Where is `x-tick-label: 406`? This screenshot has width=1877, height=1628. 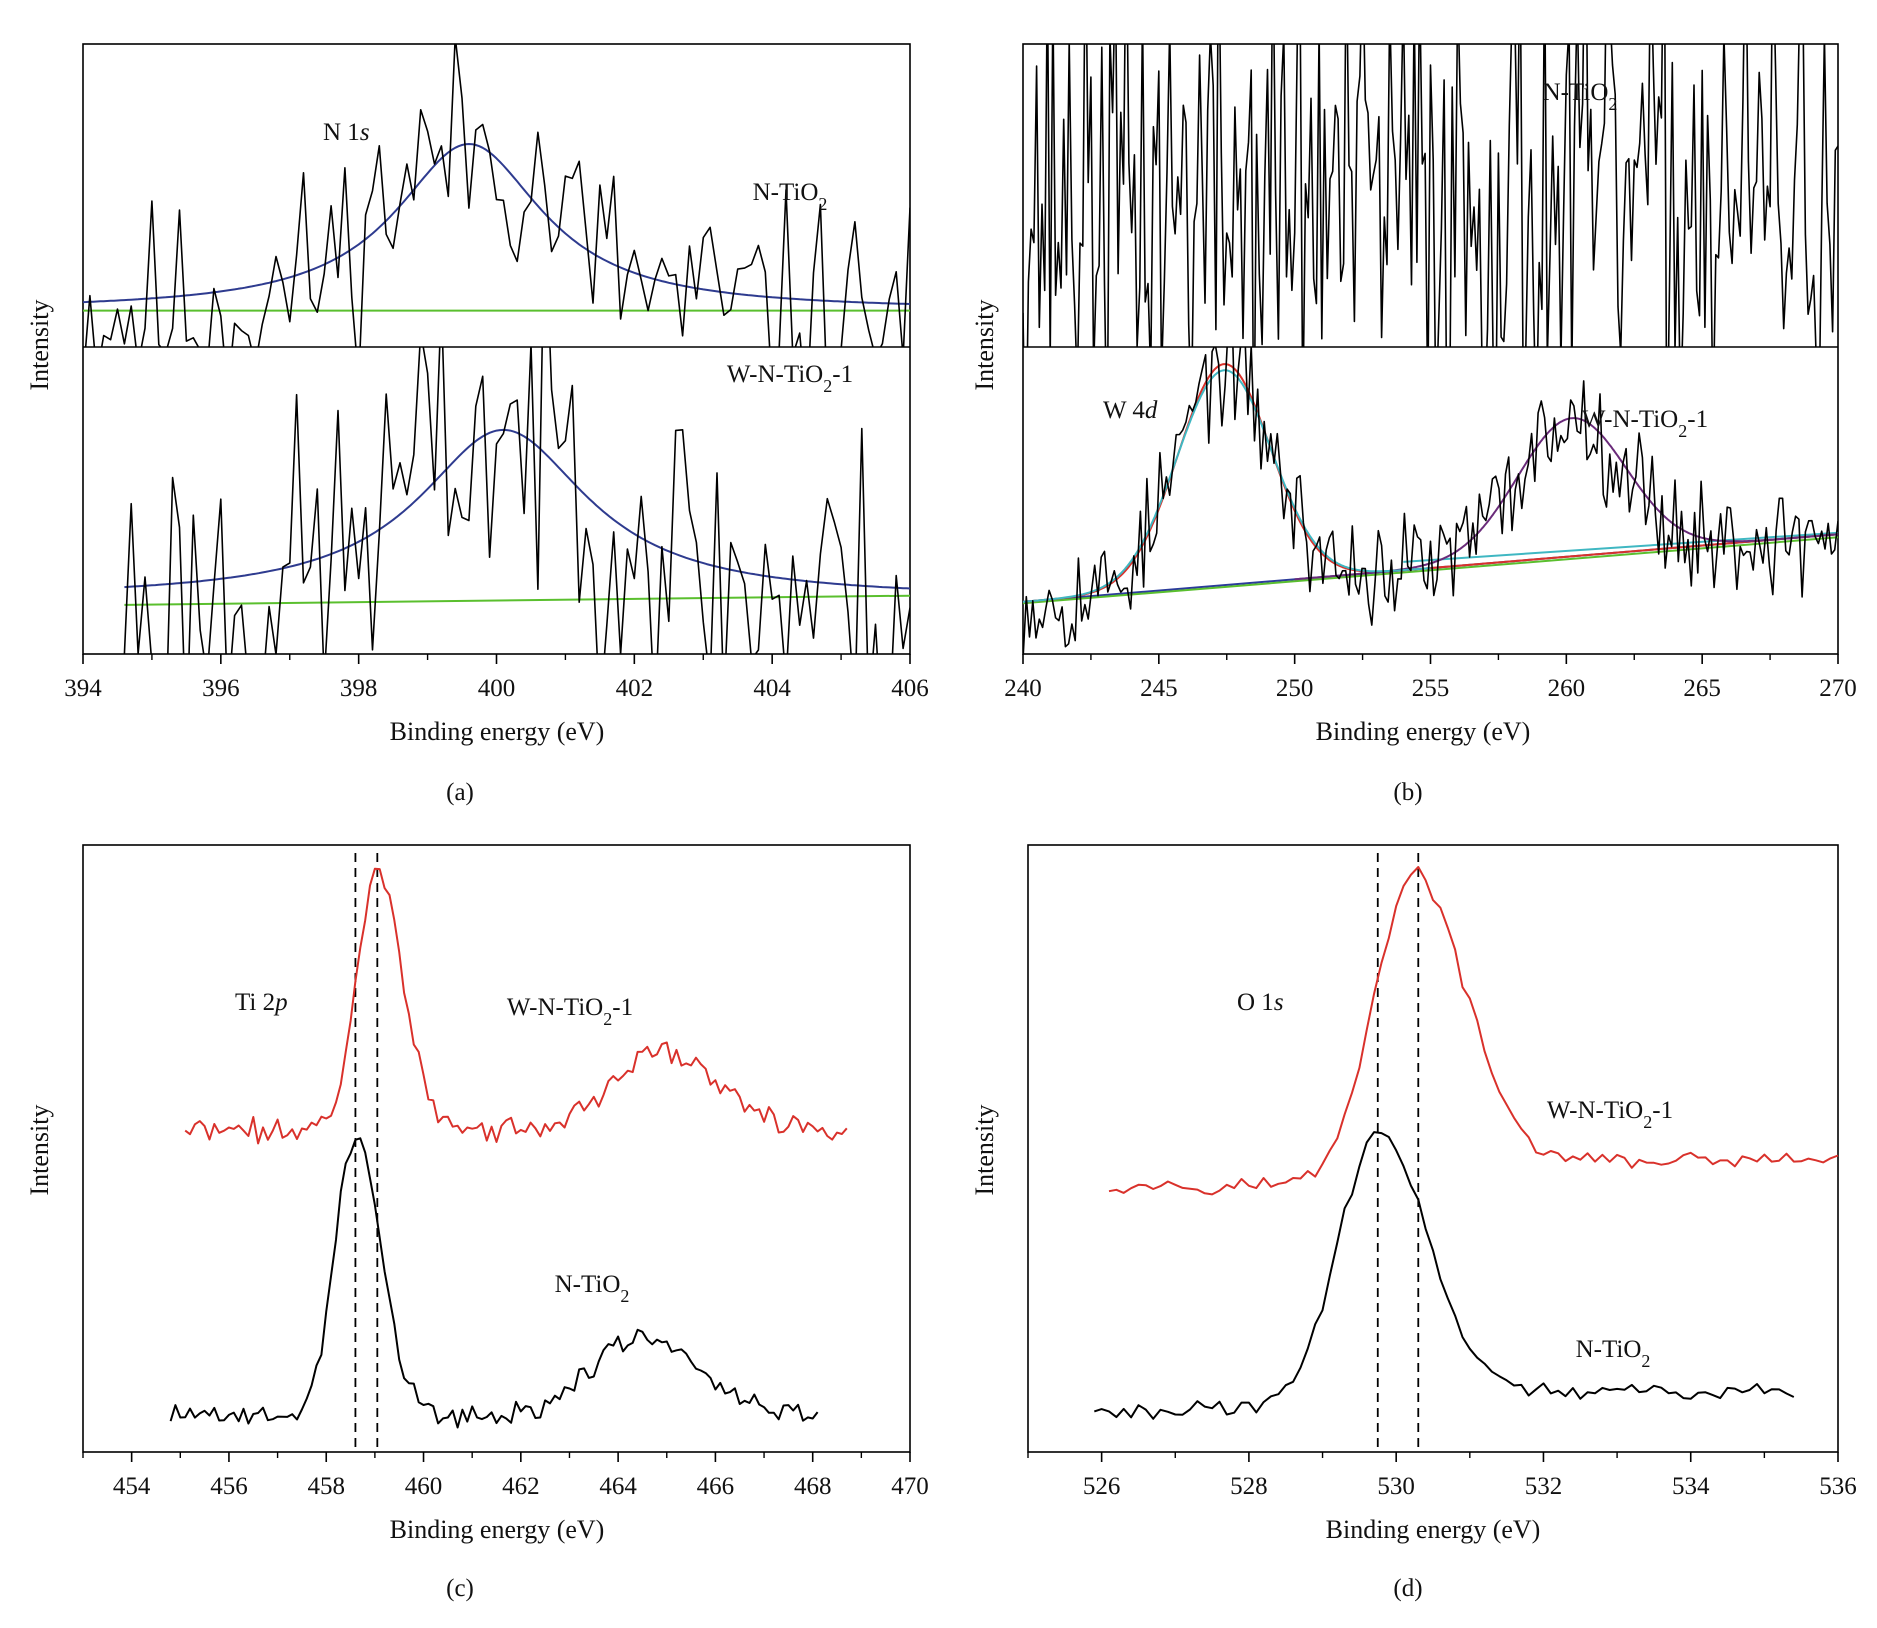
x-tick-label: 406 is located at coordinates (910, 688).